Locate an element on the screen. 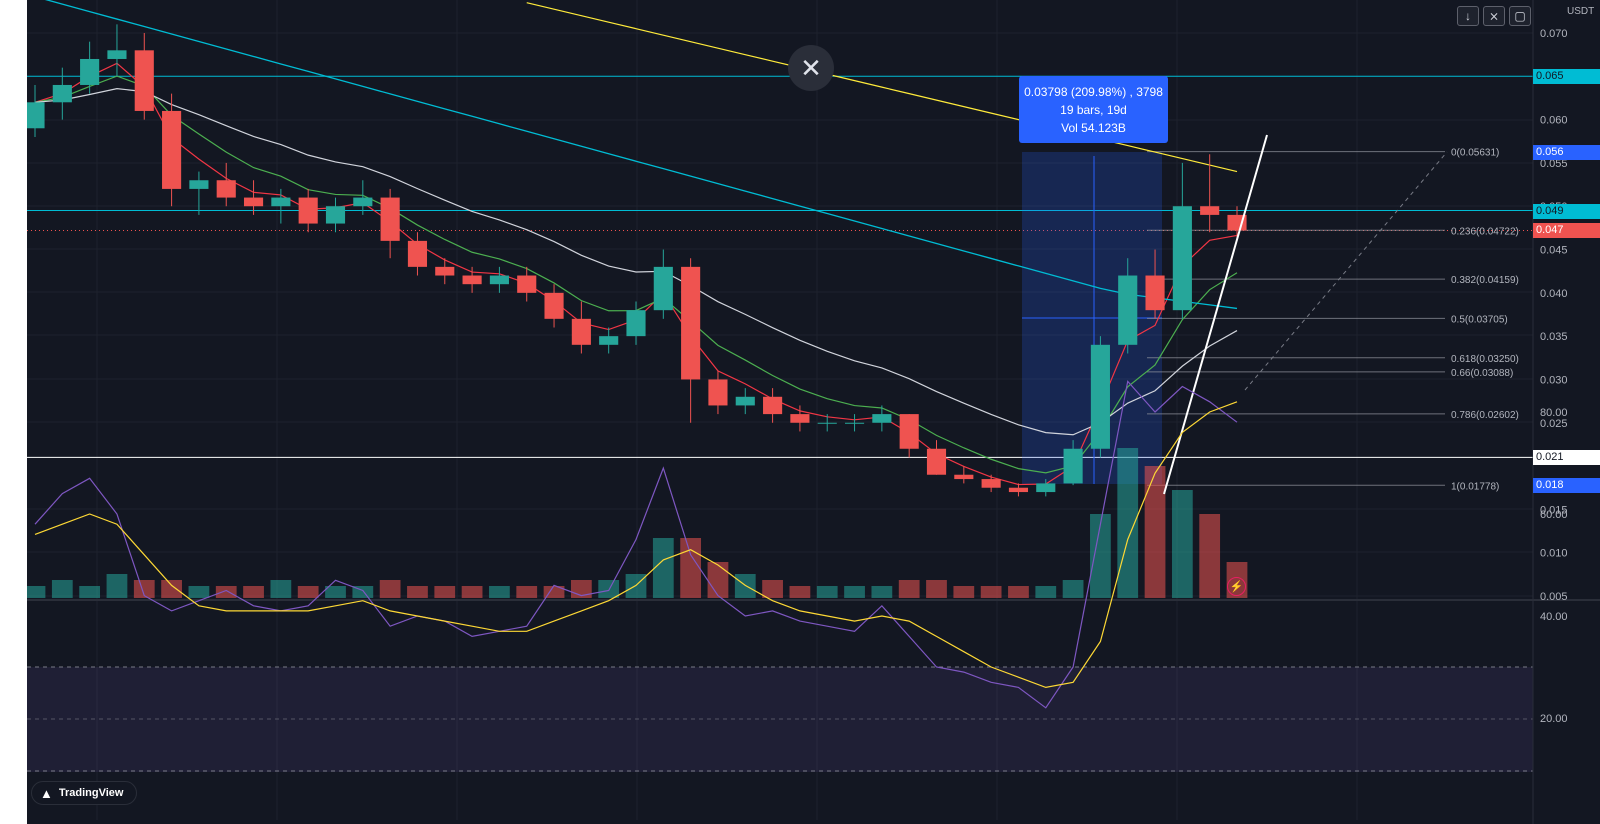 Image resolution: width=1600 pixels, height=824 pixels. tradingview-logo-icon: ▲ is located at coordinates (46, 793).